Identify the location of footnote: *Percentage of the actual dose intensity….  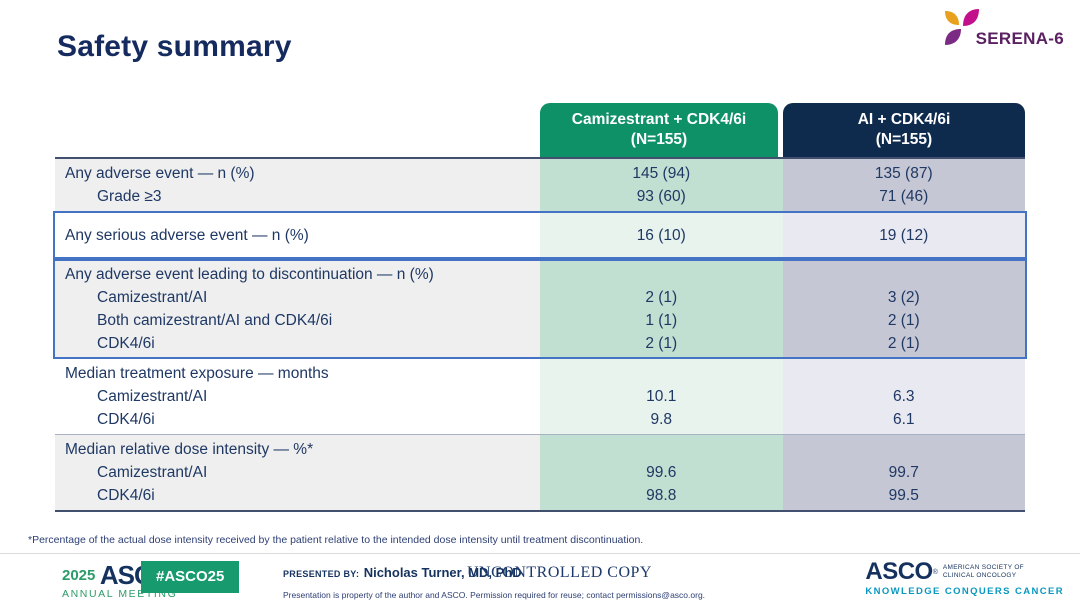
(336, 540).